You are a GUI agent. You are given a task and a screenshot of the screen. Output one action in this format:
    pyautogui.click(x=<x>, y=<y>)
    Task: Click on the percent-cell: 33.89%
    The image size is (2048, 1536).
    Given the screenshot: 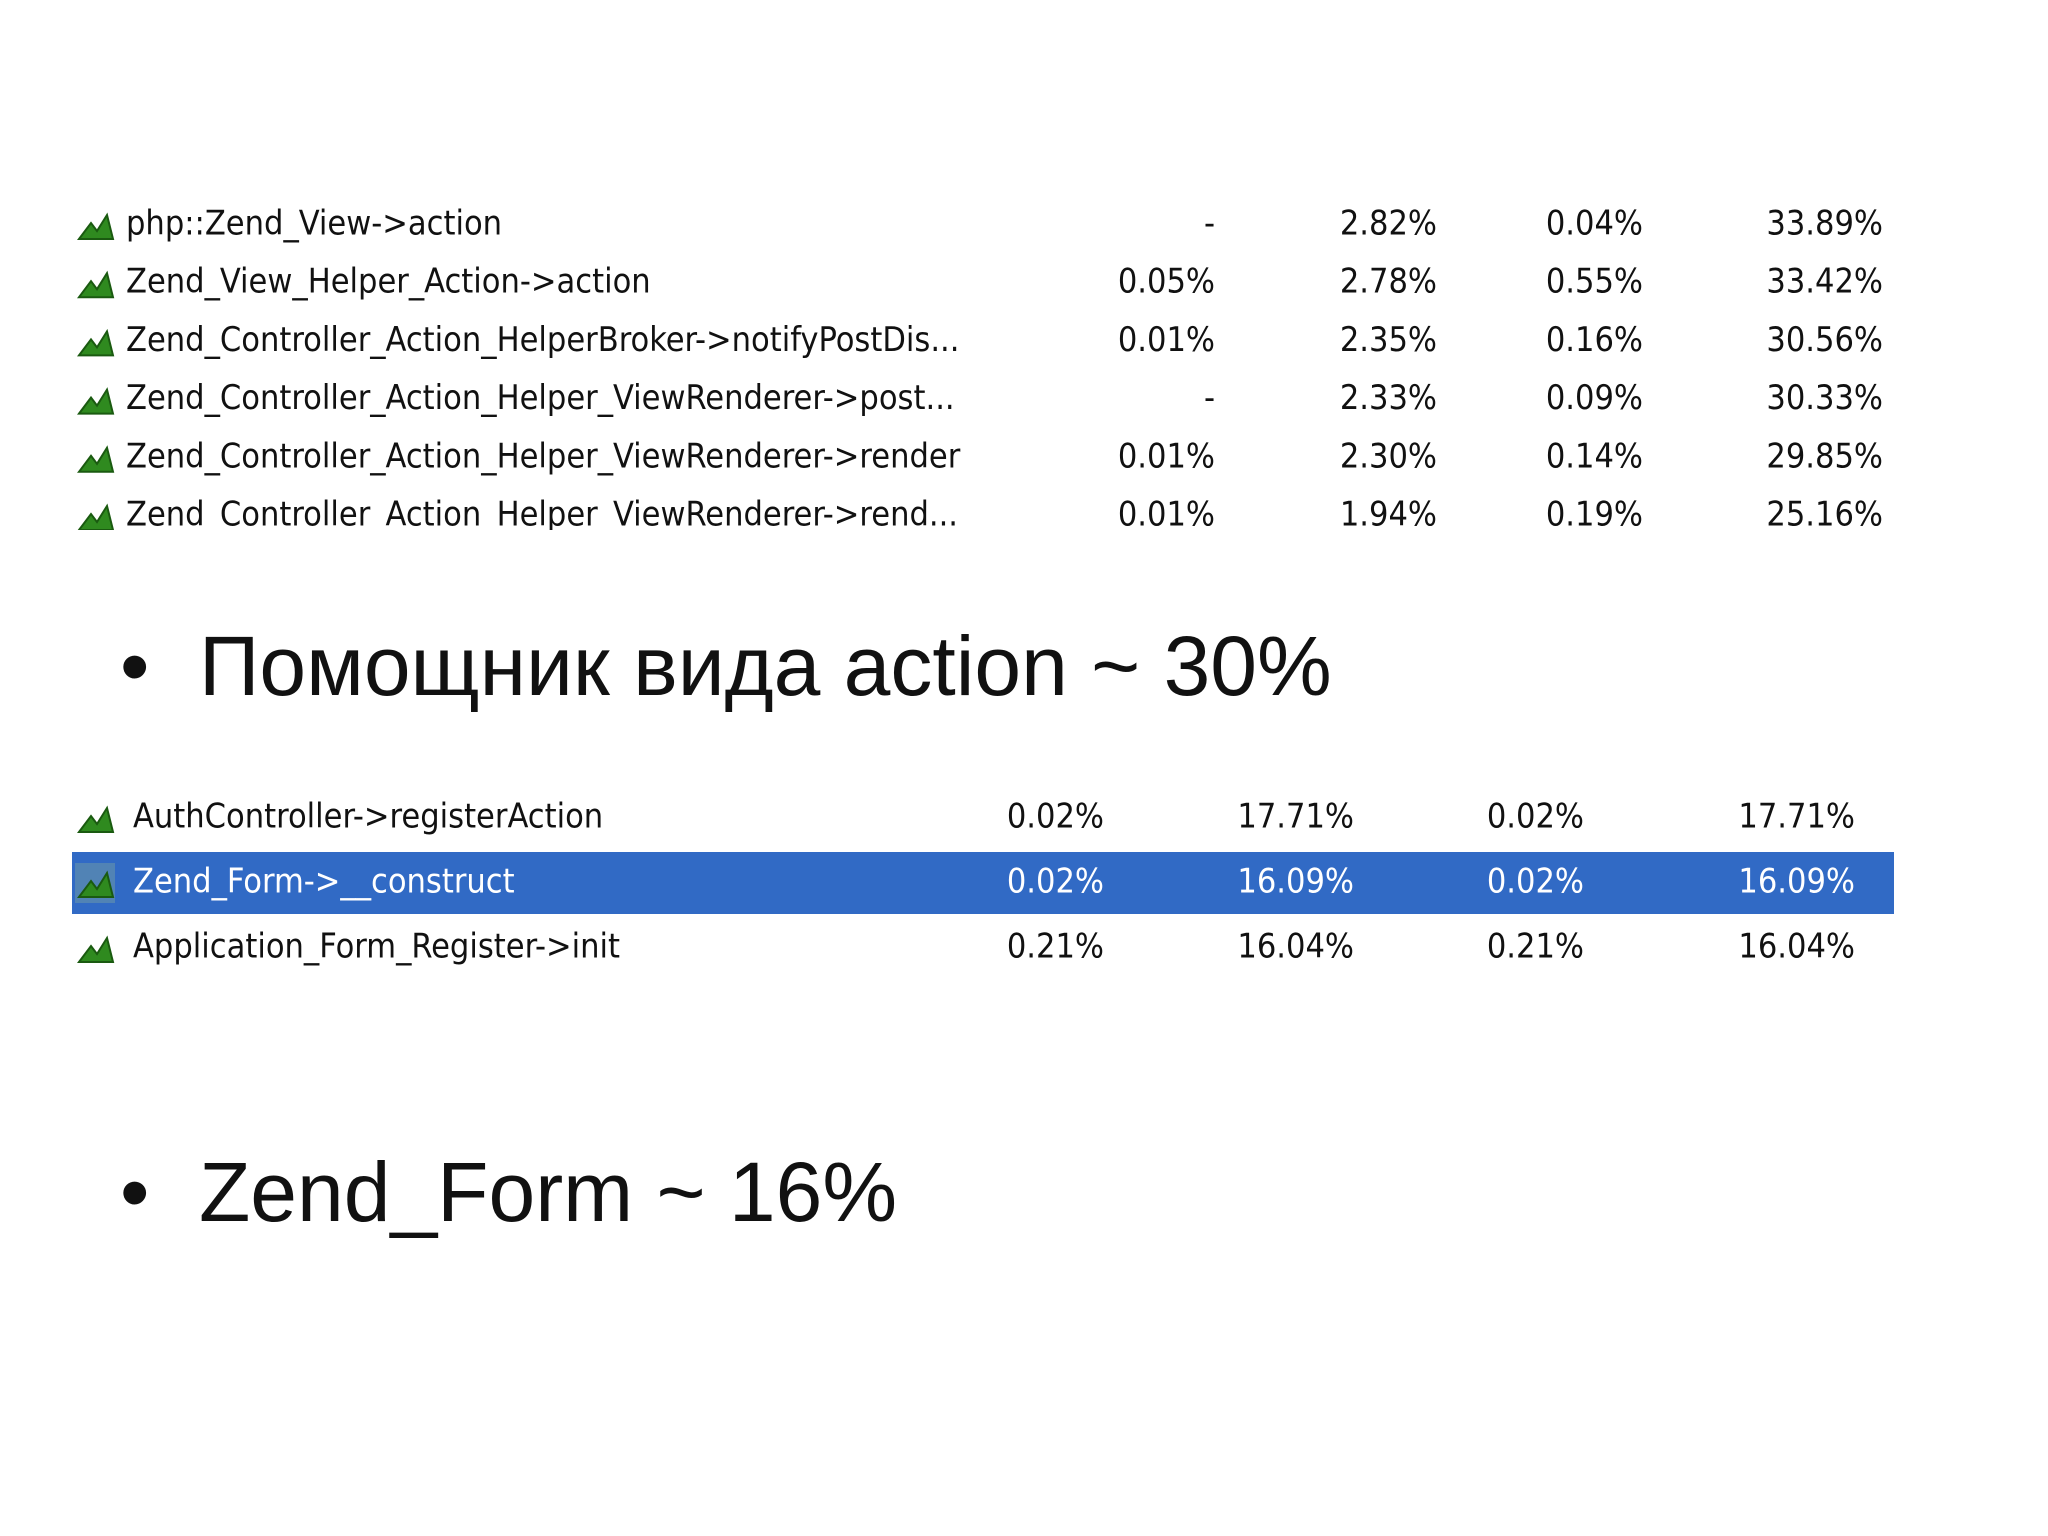 What is the action you would take?
    pyautogui.click(x=1824, y=224)
    